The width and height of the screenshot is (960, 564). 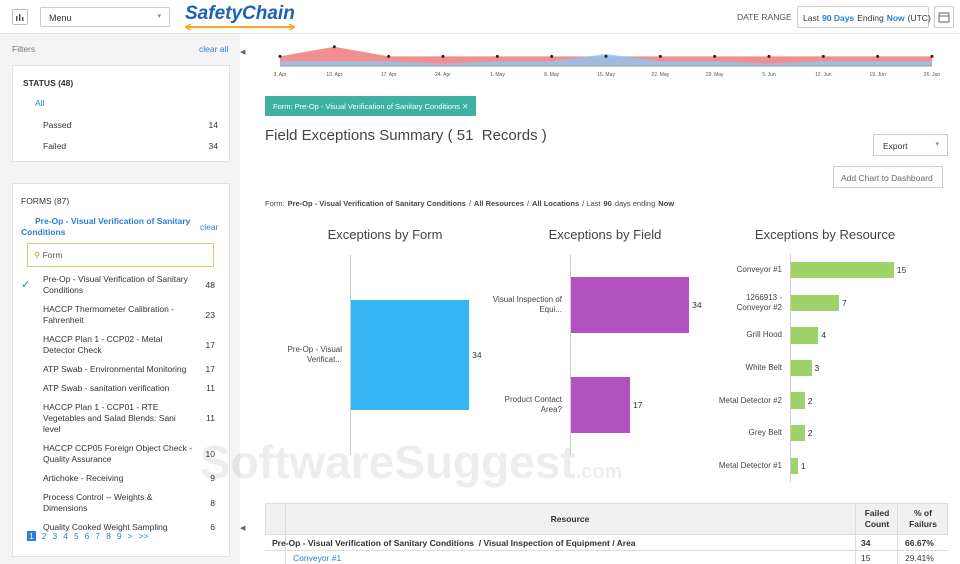 I want to click on timeline-x-label: 12. Jun, so click(x=823, y=75).